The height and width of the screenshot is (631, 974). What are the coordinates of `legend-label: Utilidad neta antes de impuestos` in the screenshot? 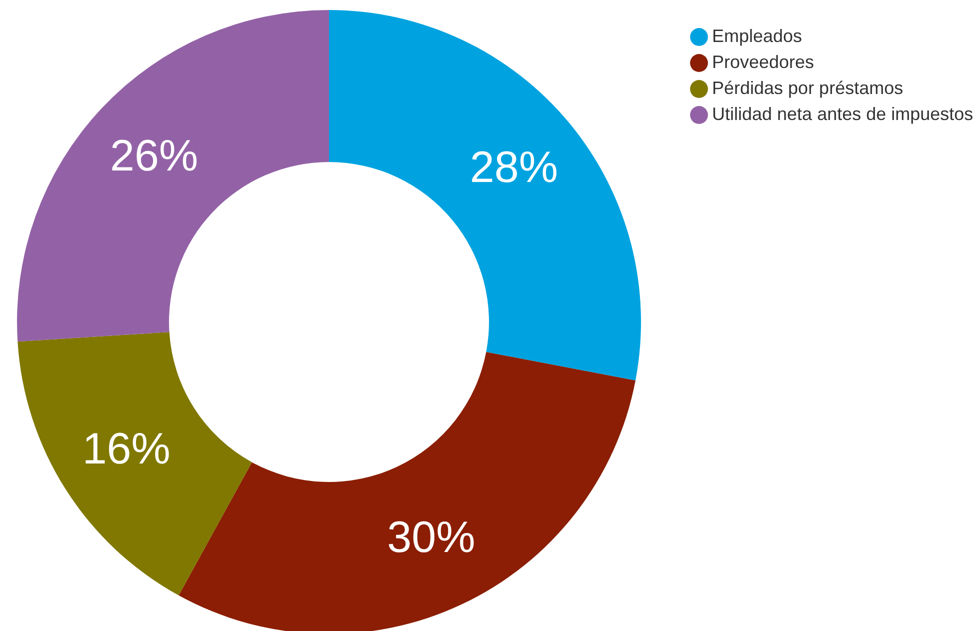 It's located at (843, 114).